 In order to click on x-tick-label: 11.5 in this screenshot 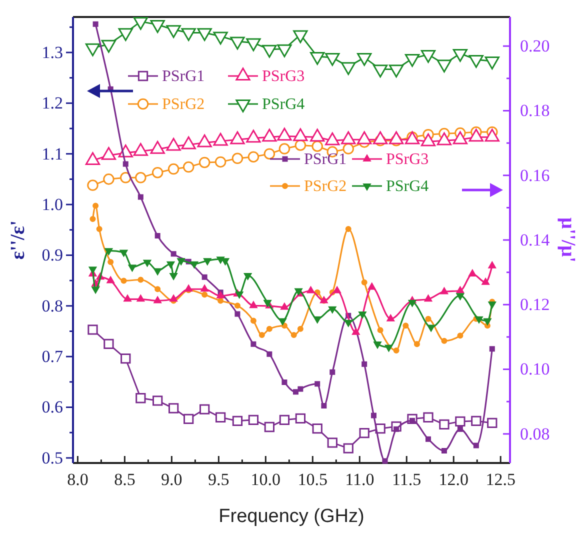, I will do `click(407, 480)`.